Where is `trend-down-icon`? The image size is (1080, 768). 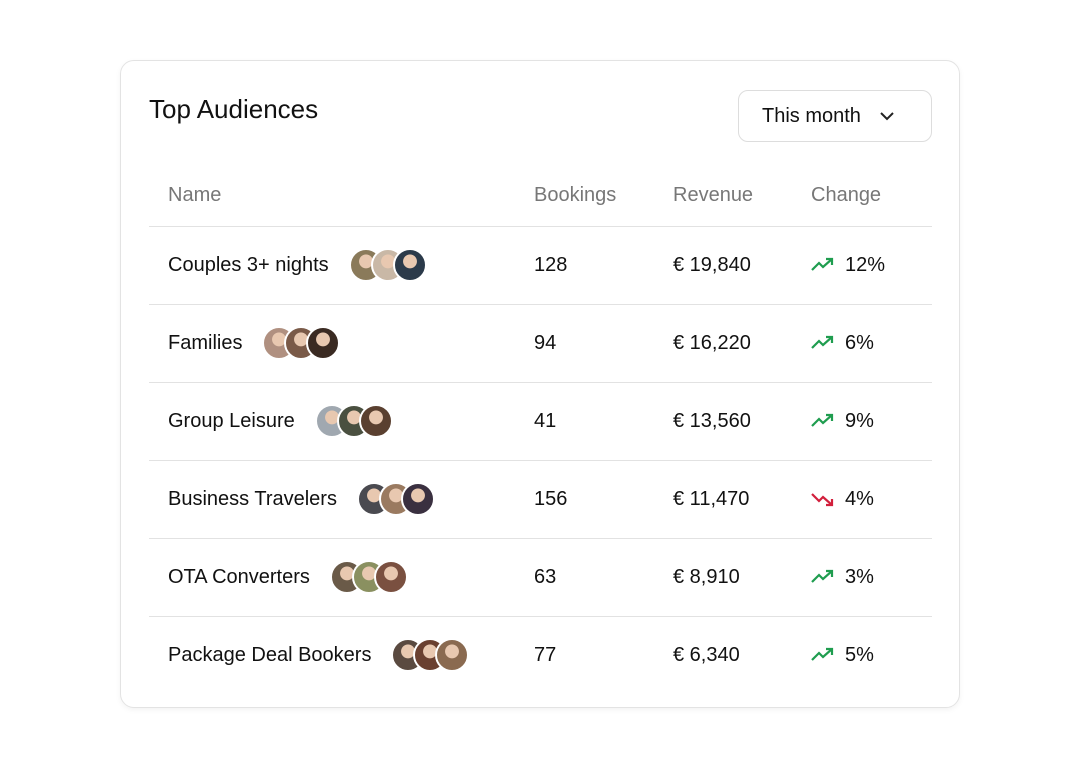
trend-down-icon is located at coordinates (822, 500).